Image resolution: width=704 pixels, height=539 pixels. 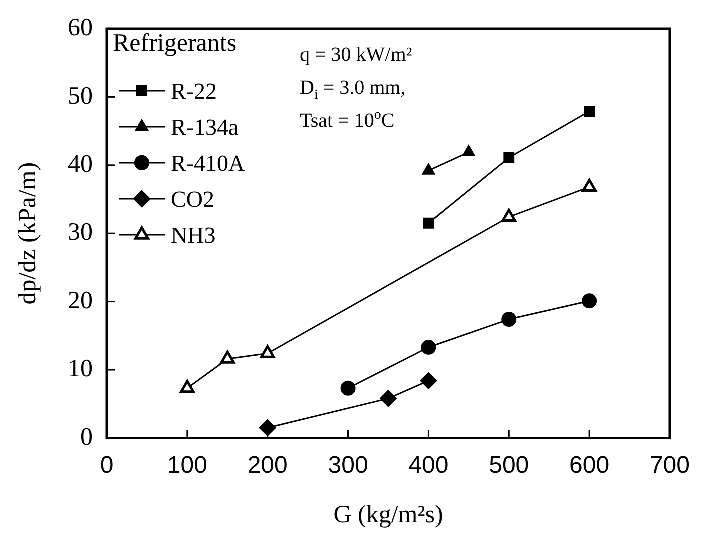 I want to click on x-tick-label: 0, so click(x=107, y=466).